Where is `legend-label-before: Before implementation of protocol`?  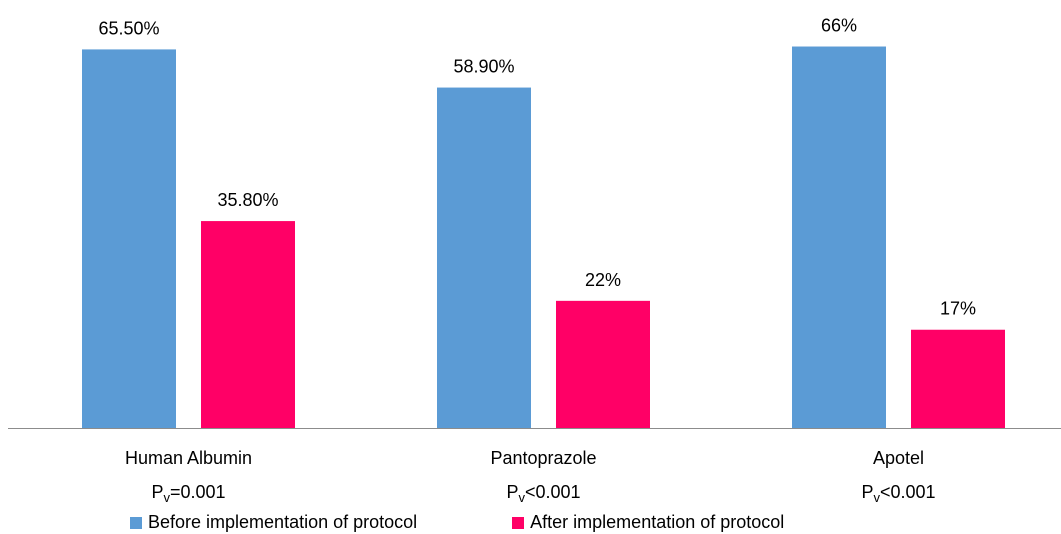 legend-label-before: Before implementation of protocol is located at coordinates (283, 522).